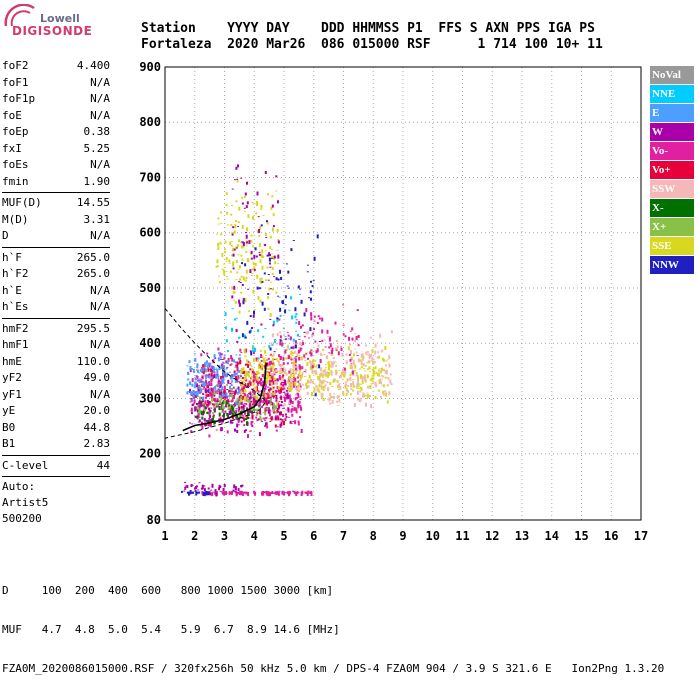  I want to click on legend-entry-x: X-, so click(672, 208).